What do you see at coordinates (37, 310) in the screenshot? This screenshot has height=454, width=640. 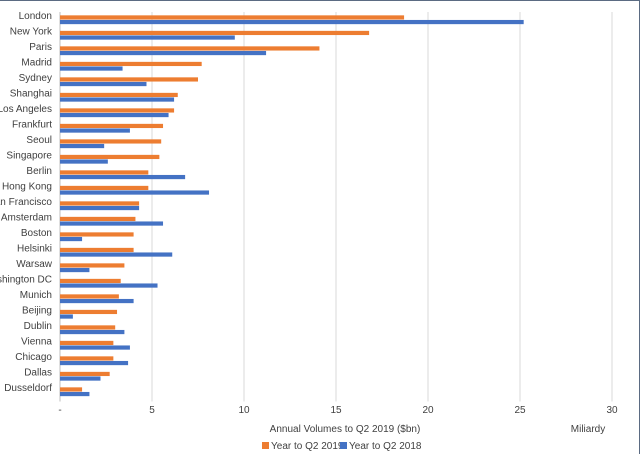 I see `category-label: Beijing` at bounding box center [37, 310].